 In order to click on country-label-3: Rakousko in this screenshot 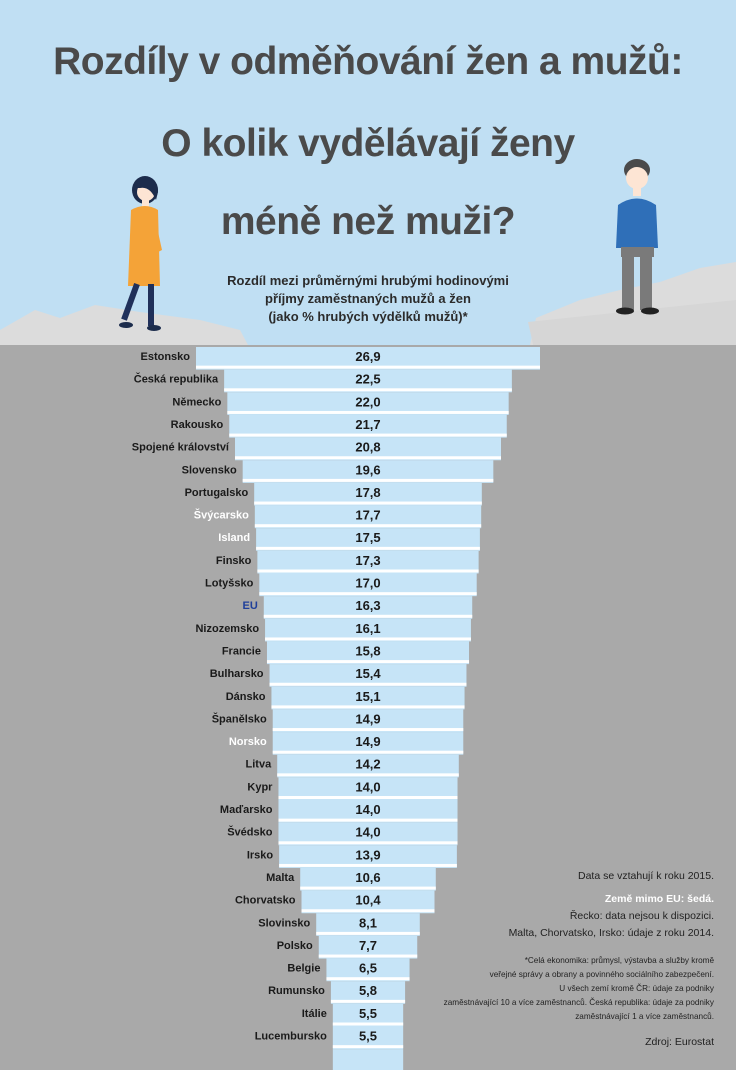, I will do `click(197, 425)`.